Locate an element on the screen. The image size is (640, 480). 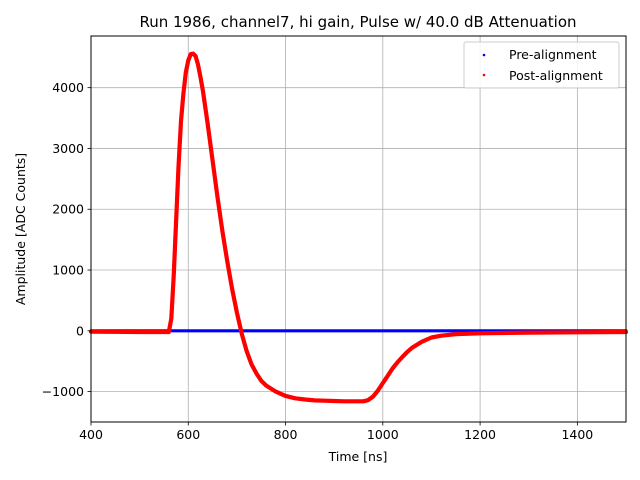
x-tick-label: 600 is located at coordinates (188, 434).